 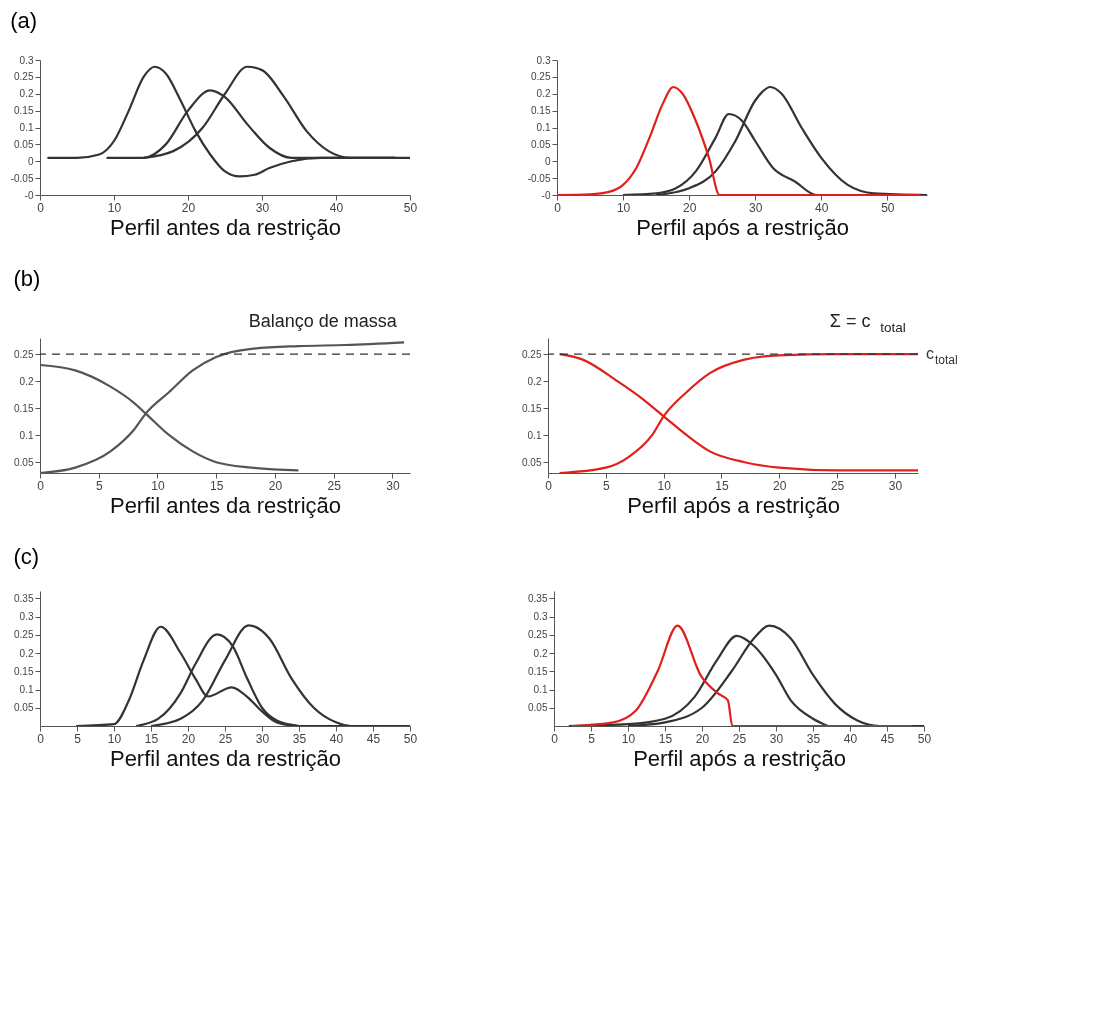 What do you see at coordinates (27, 278) in the screenshot?
I see `chart-title: (b)` at bounding box center [27, 278].